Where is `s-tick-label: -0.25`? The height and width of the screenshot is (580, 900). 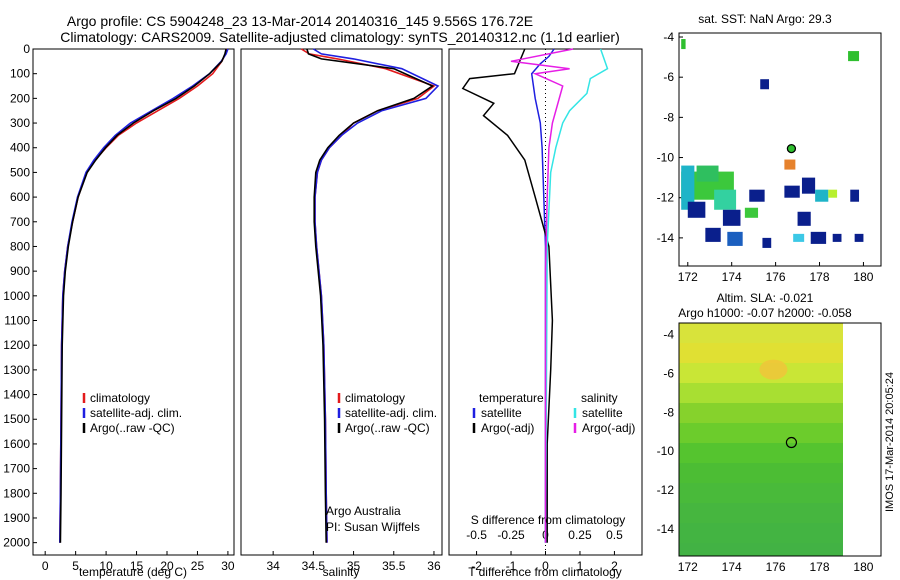 s-tick-label: -0.25 is located at coordinates (511, 535).